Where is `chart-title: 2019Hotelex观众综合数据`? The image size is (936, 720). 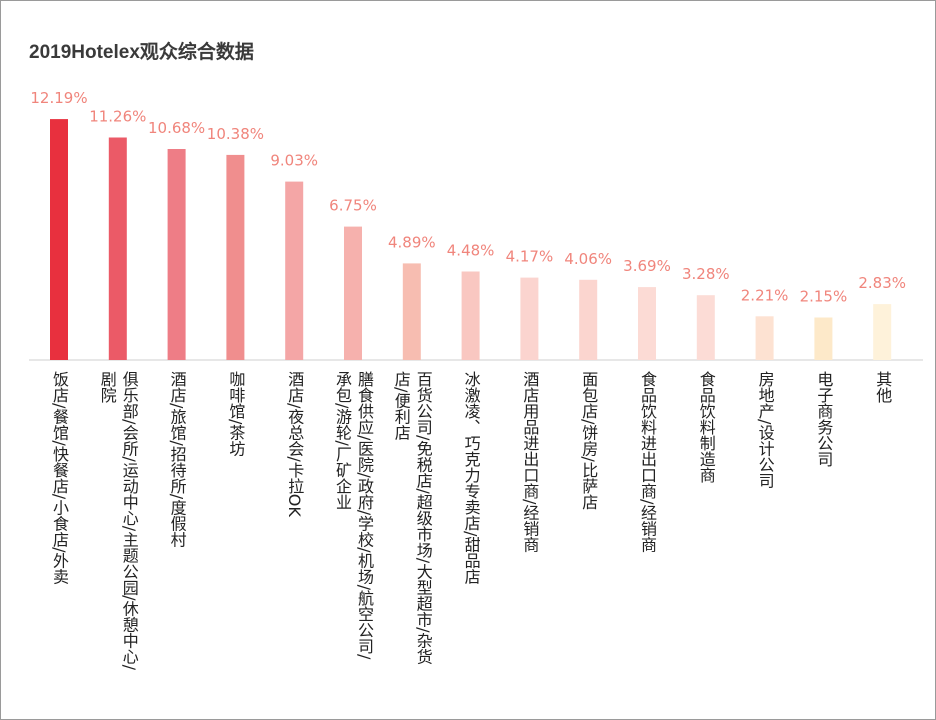 chart-title: 2019Hotelex观众综合数据 is located at coordinates (141, 52).